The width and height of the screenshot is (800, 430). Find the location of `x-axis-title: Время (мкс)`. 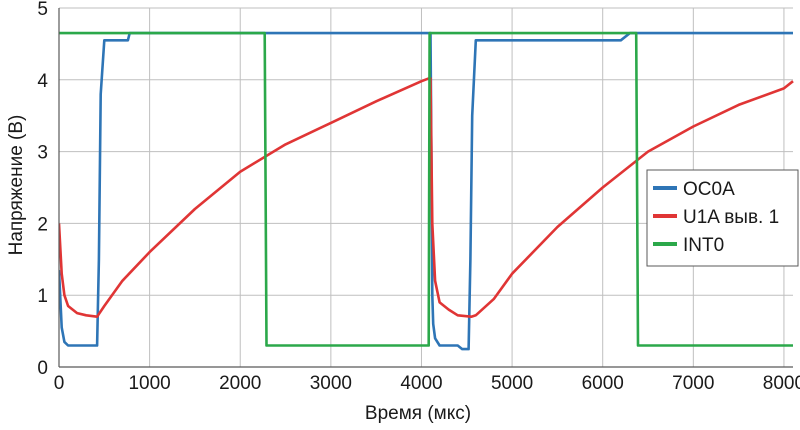

x-axis-title: Время (мкс) is located at coordinates (418, 413).